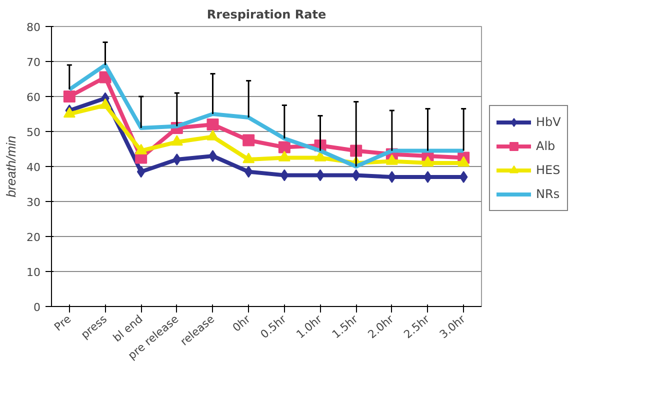 The width and height of the screenshot is (649, 414). I want to click on x-tick-label: bl end, so click(128, 328).